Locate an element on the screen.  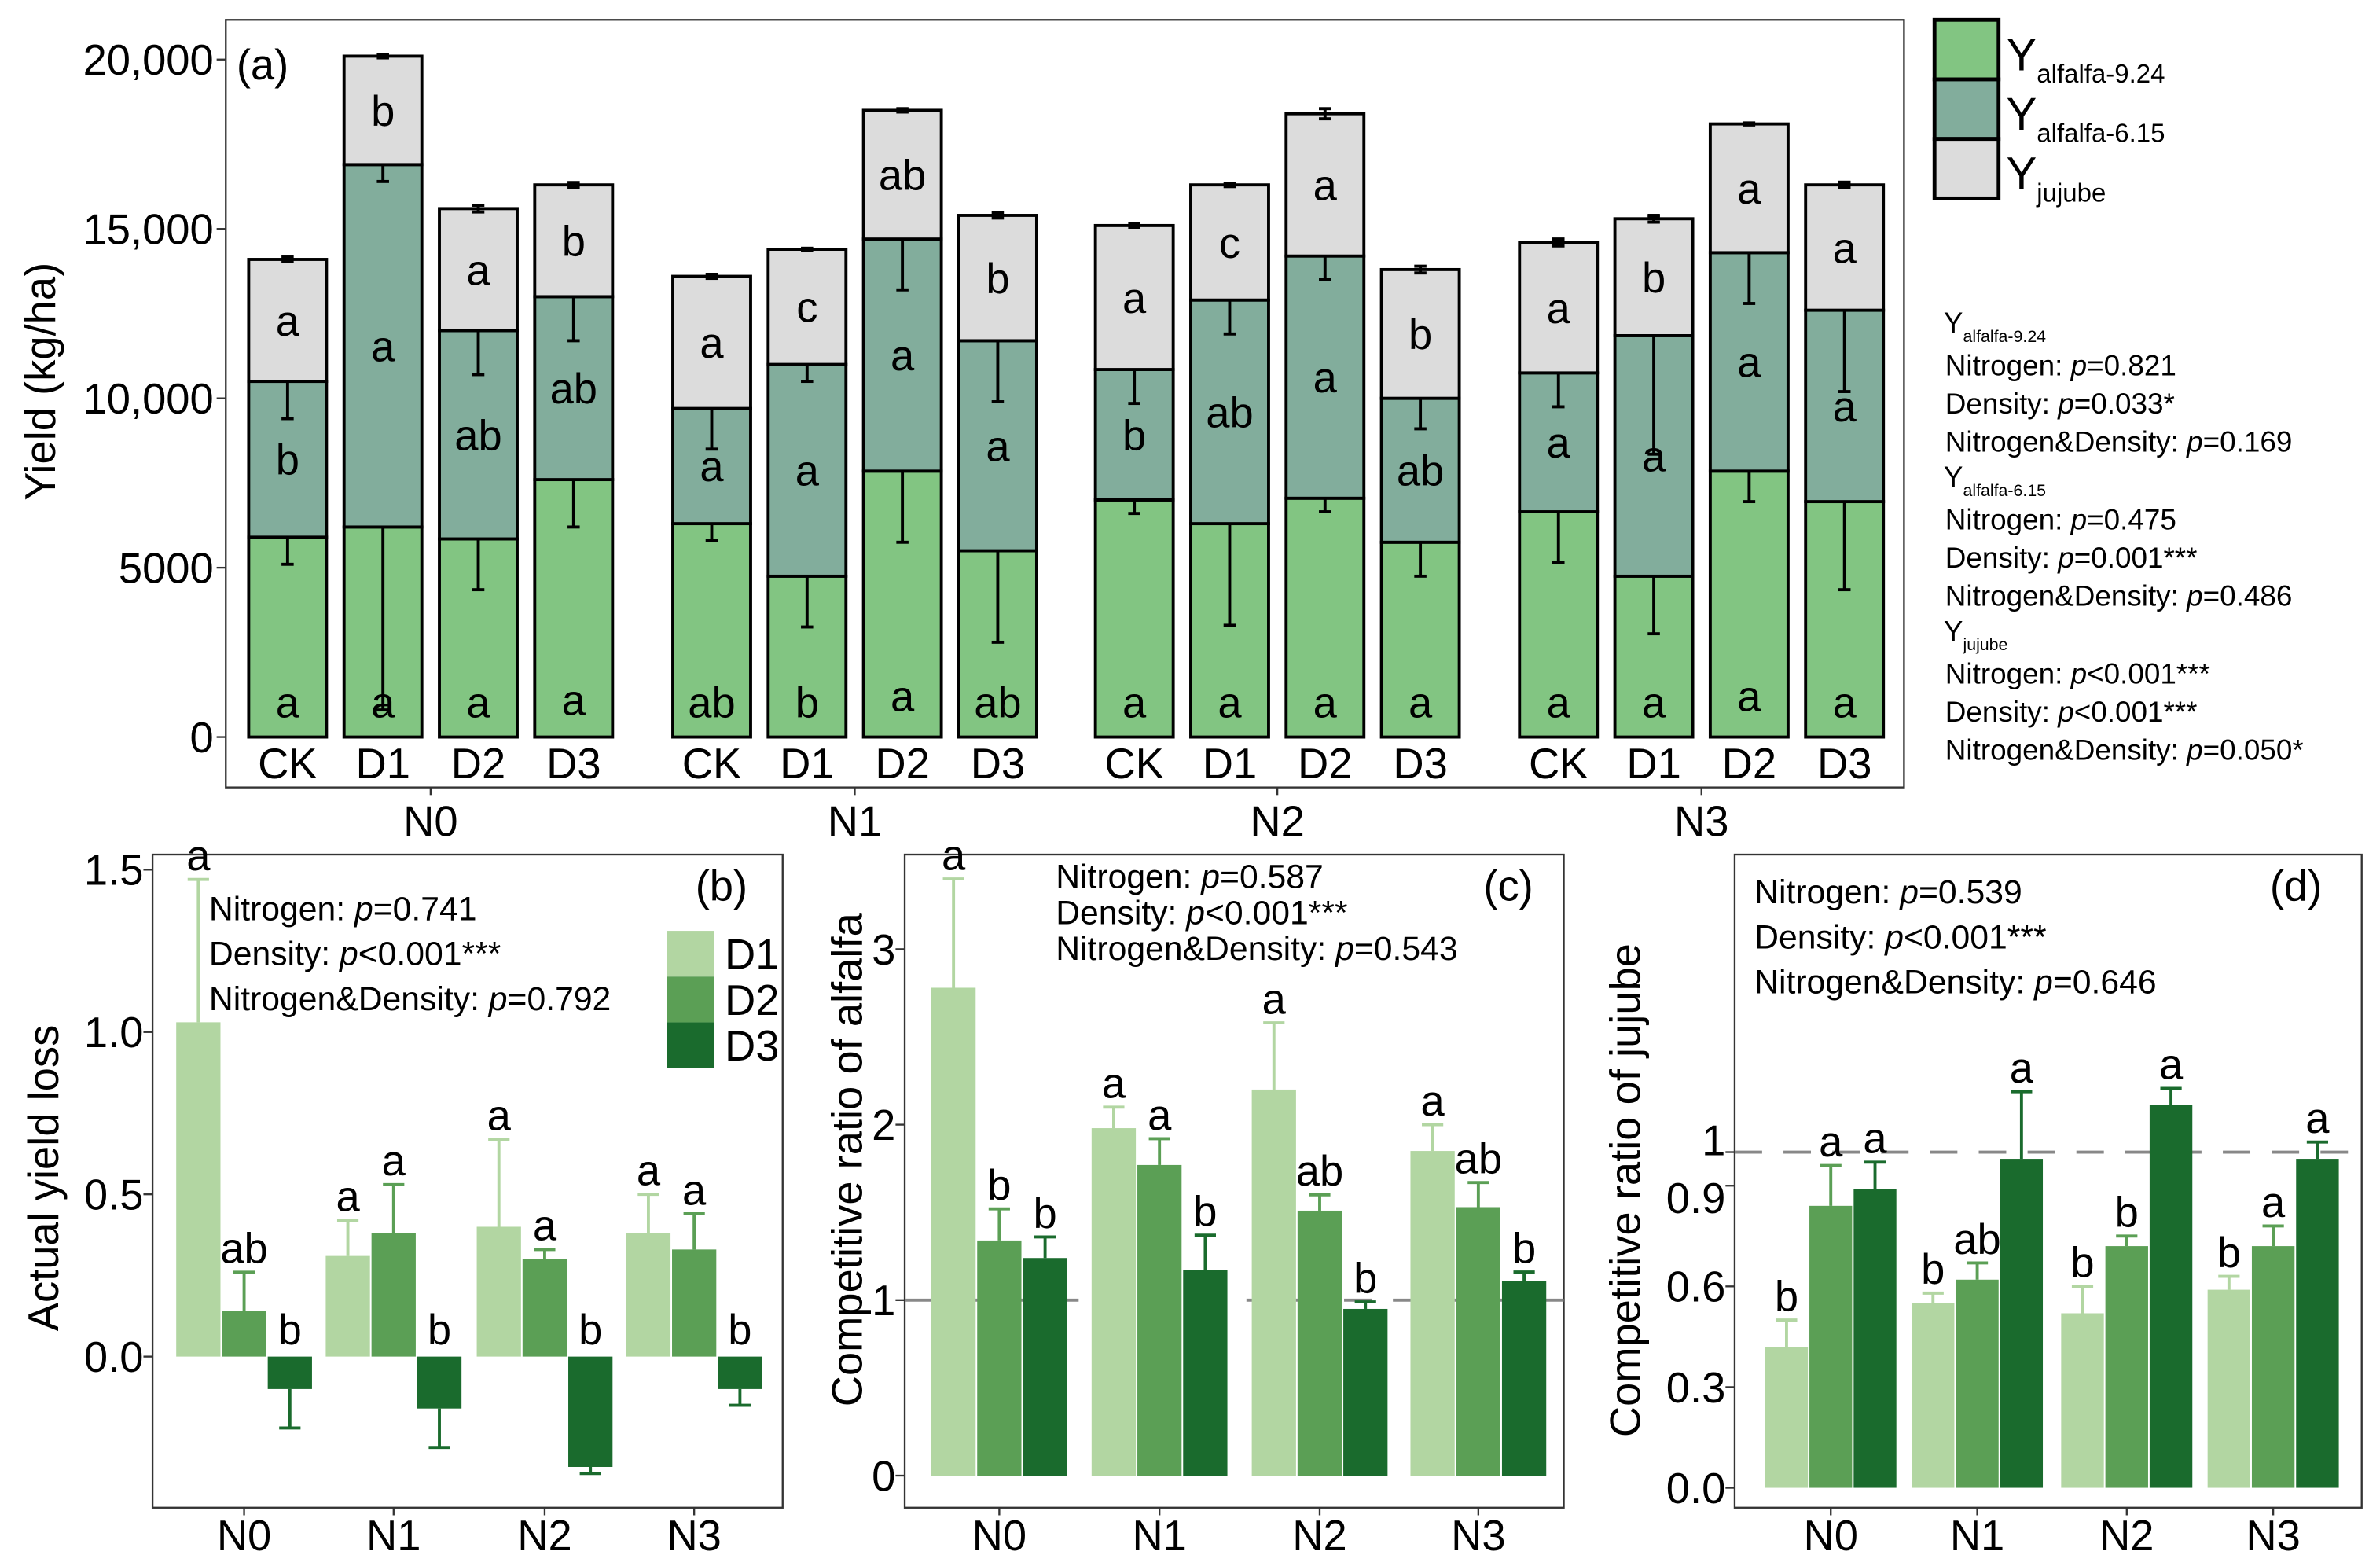
stat-value: =0.587 is located at coordinates (1272, 877).